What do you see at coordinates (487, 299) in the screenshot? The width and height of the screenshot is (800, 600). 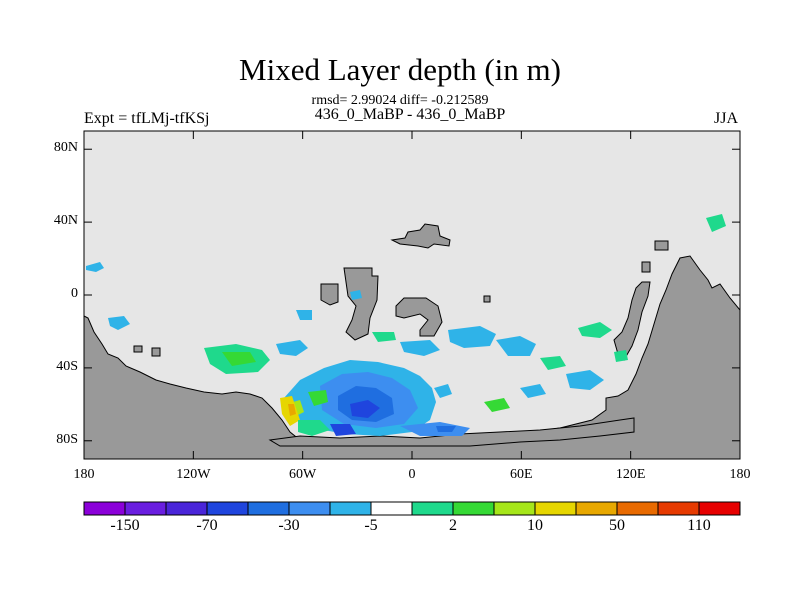 I see `land-small-bit-c` at bounding box center [487, 299].